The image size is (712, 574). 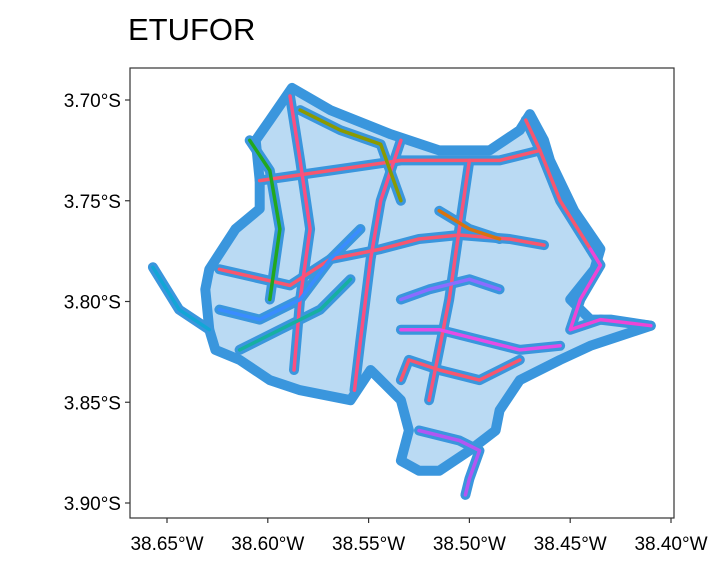 I want to click on y-tick-label: 3.75°S, so click(x=92, y=202).